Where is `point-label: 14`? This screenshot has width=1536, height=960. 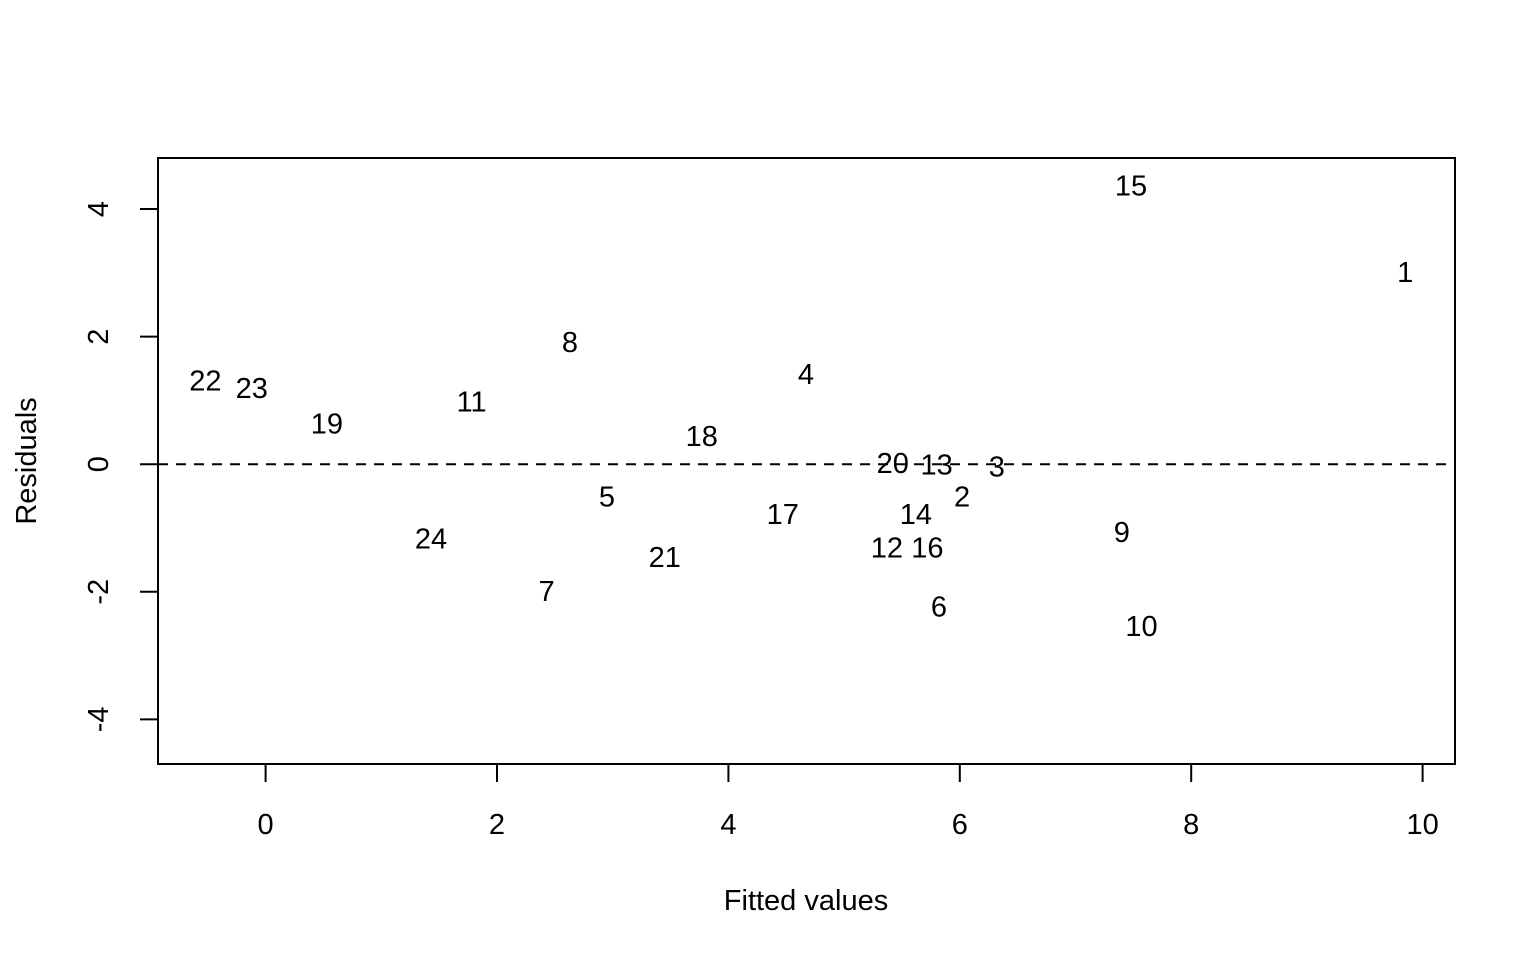 point-label: 14 is located at coordinates (916, 515).